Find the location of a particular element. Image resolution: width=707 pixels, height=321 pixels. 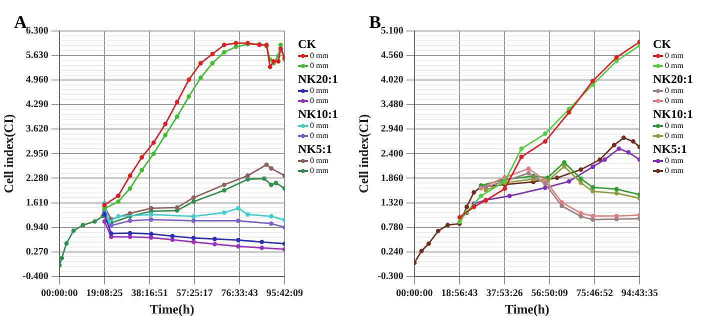

y-tick-label: 0.240 is located at coordinates (392, 252).